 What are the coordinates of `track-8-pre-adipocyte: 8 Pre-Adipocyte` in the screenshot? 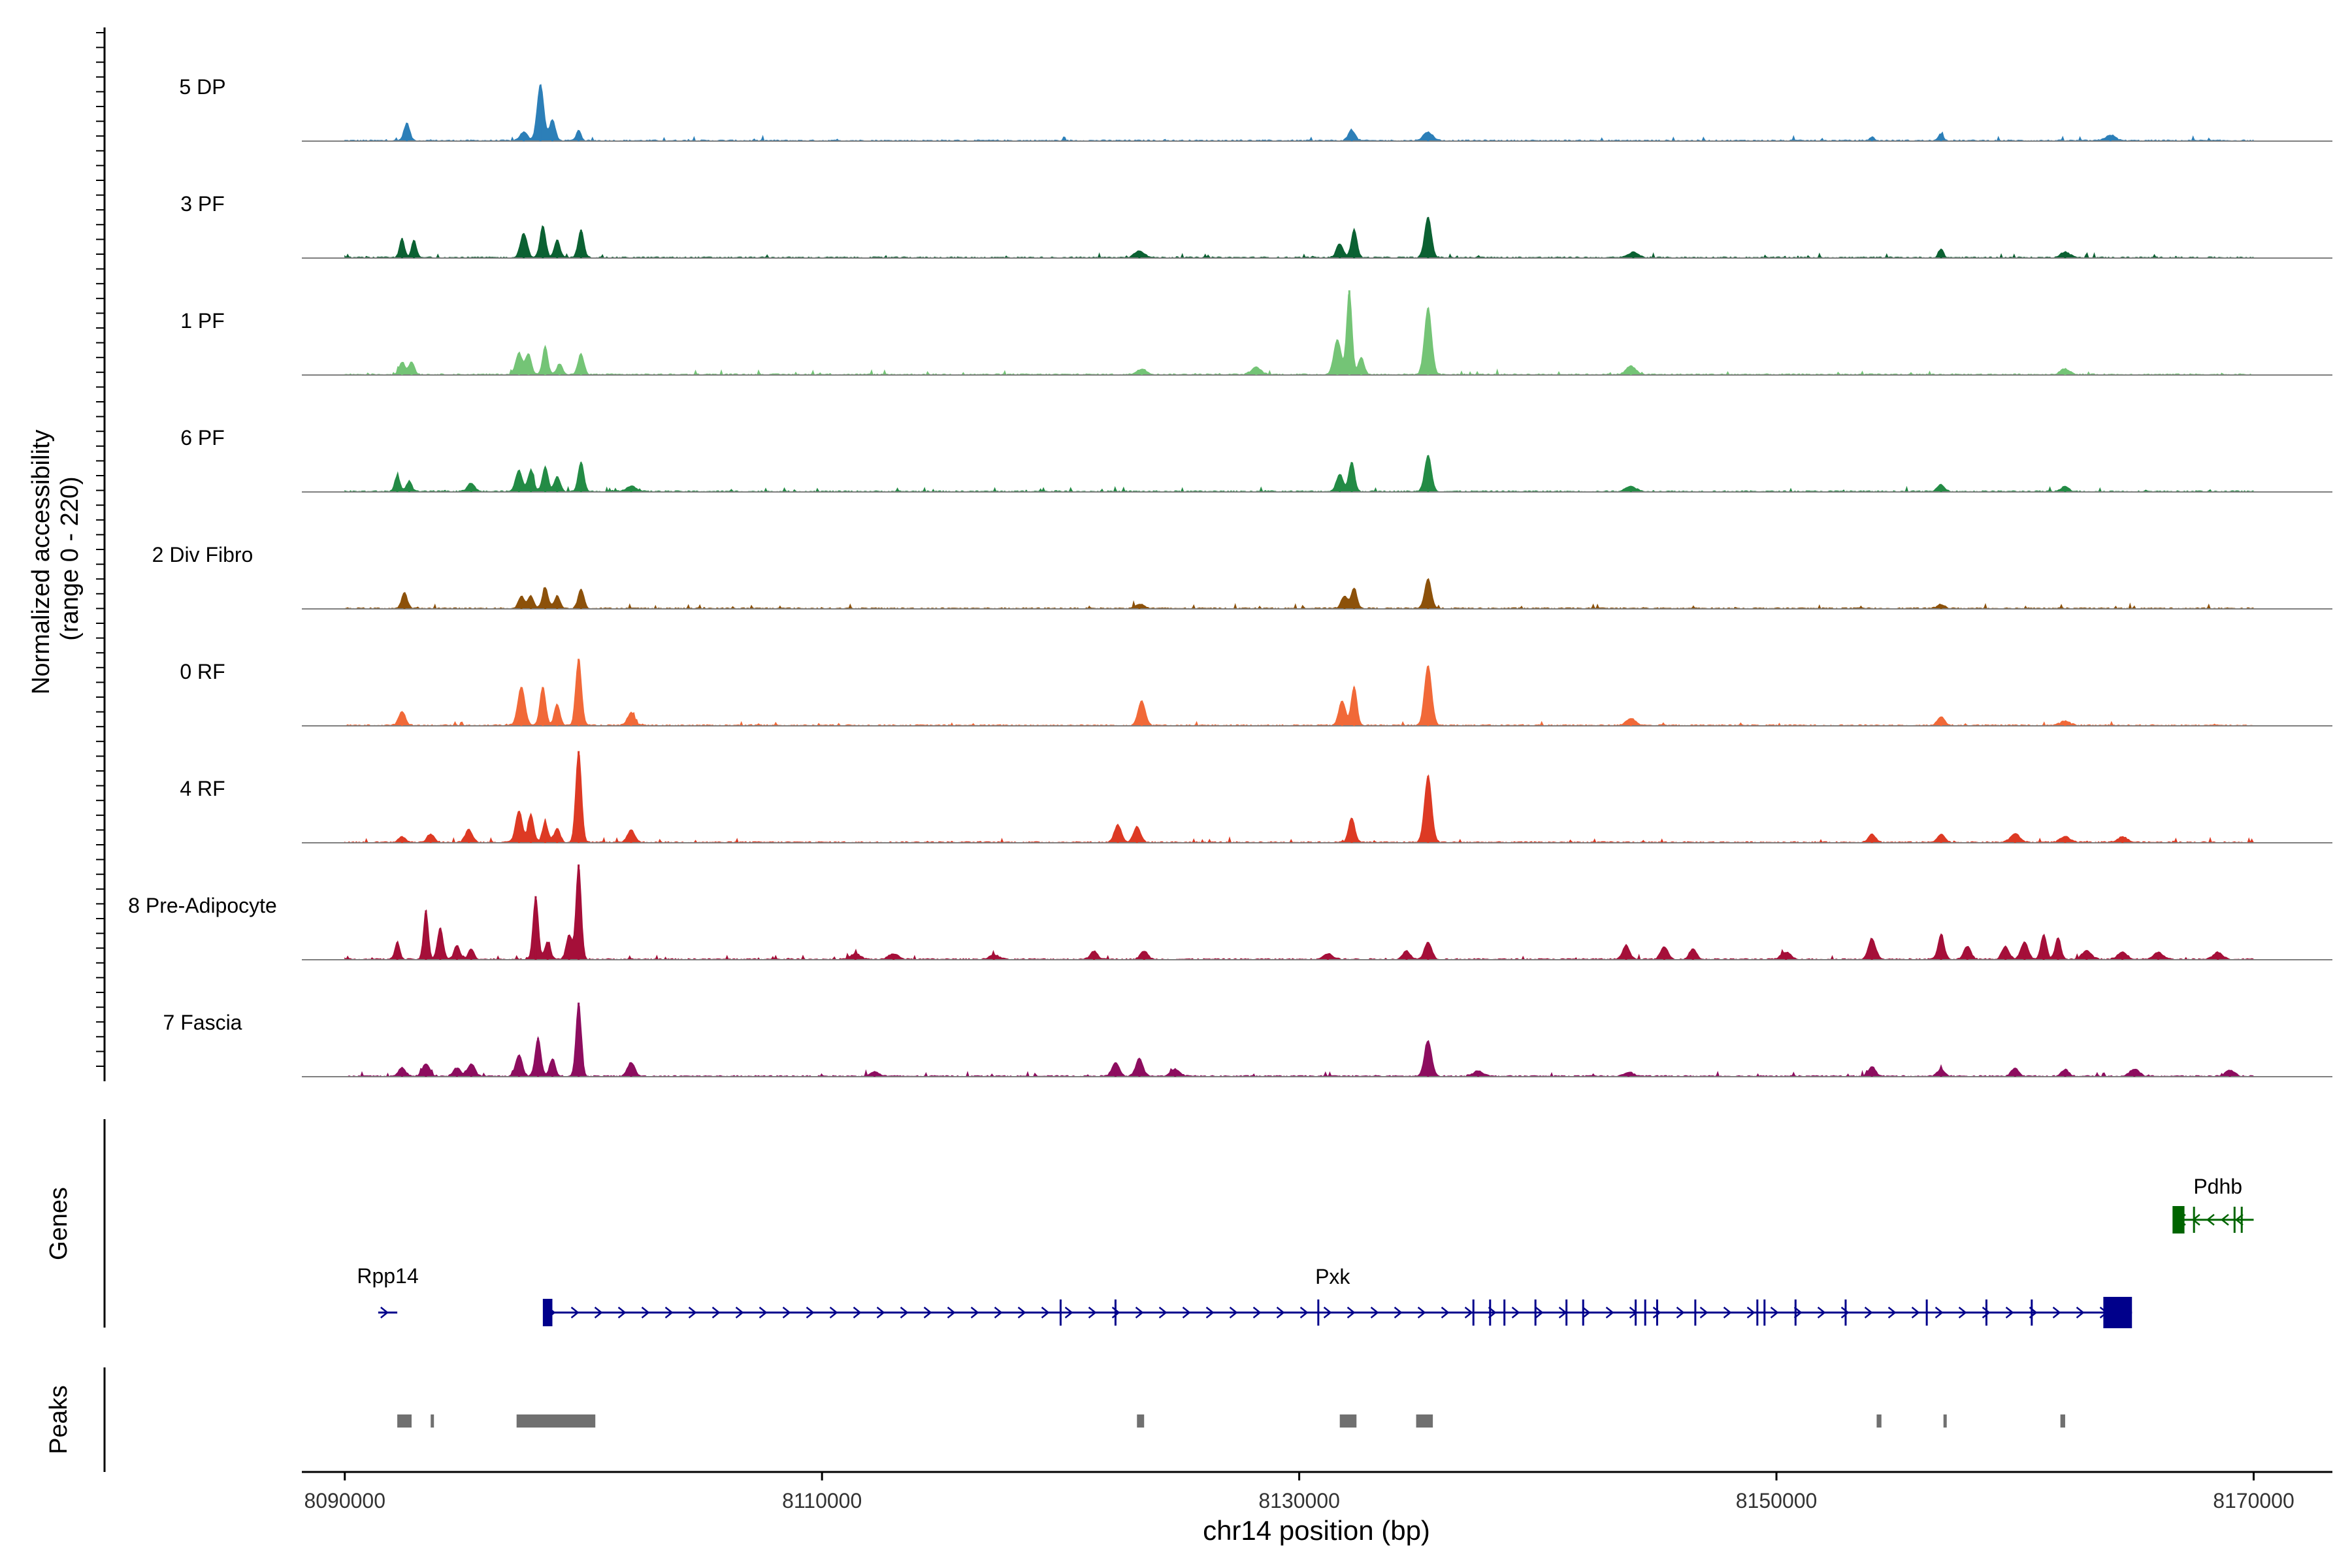 It's located at (1230, 912).